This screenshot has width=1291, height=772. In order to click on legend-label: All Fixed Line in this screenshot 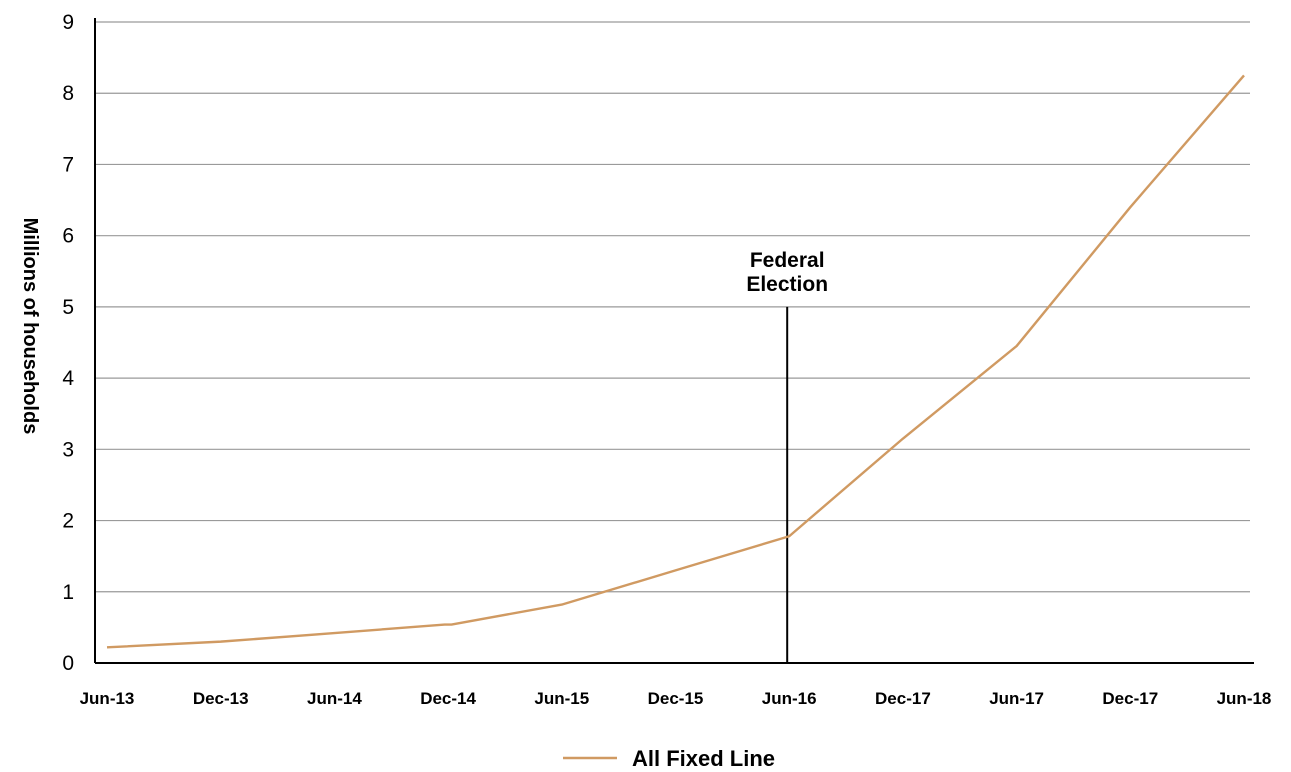, I will do `click(703, 758)`.